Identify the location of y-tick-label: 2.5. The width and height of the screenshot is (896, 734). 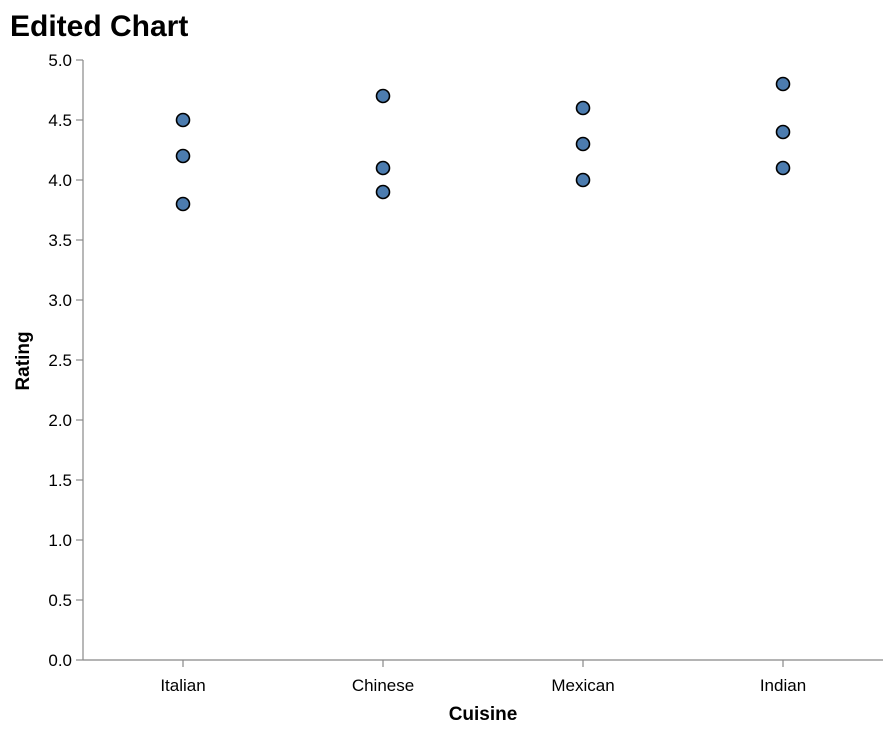
(60, 360).